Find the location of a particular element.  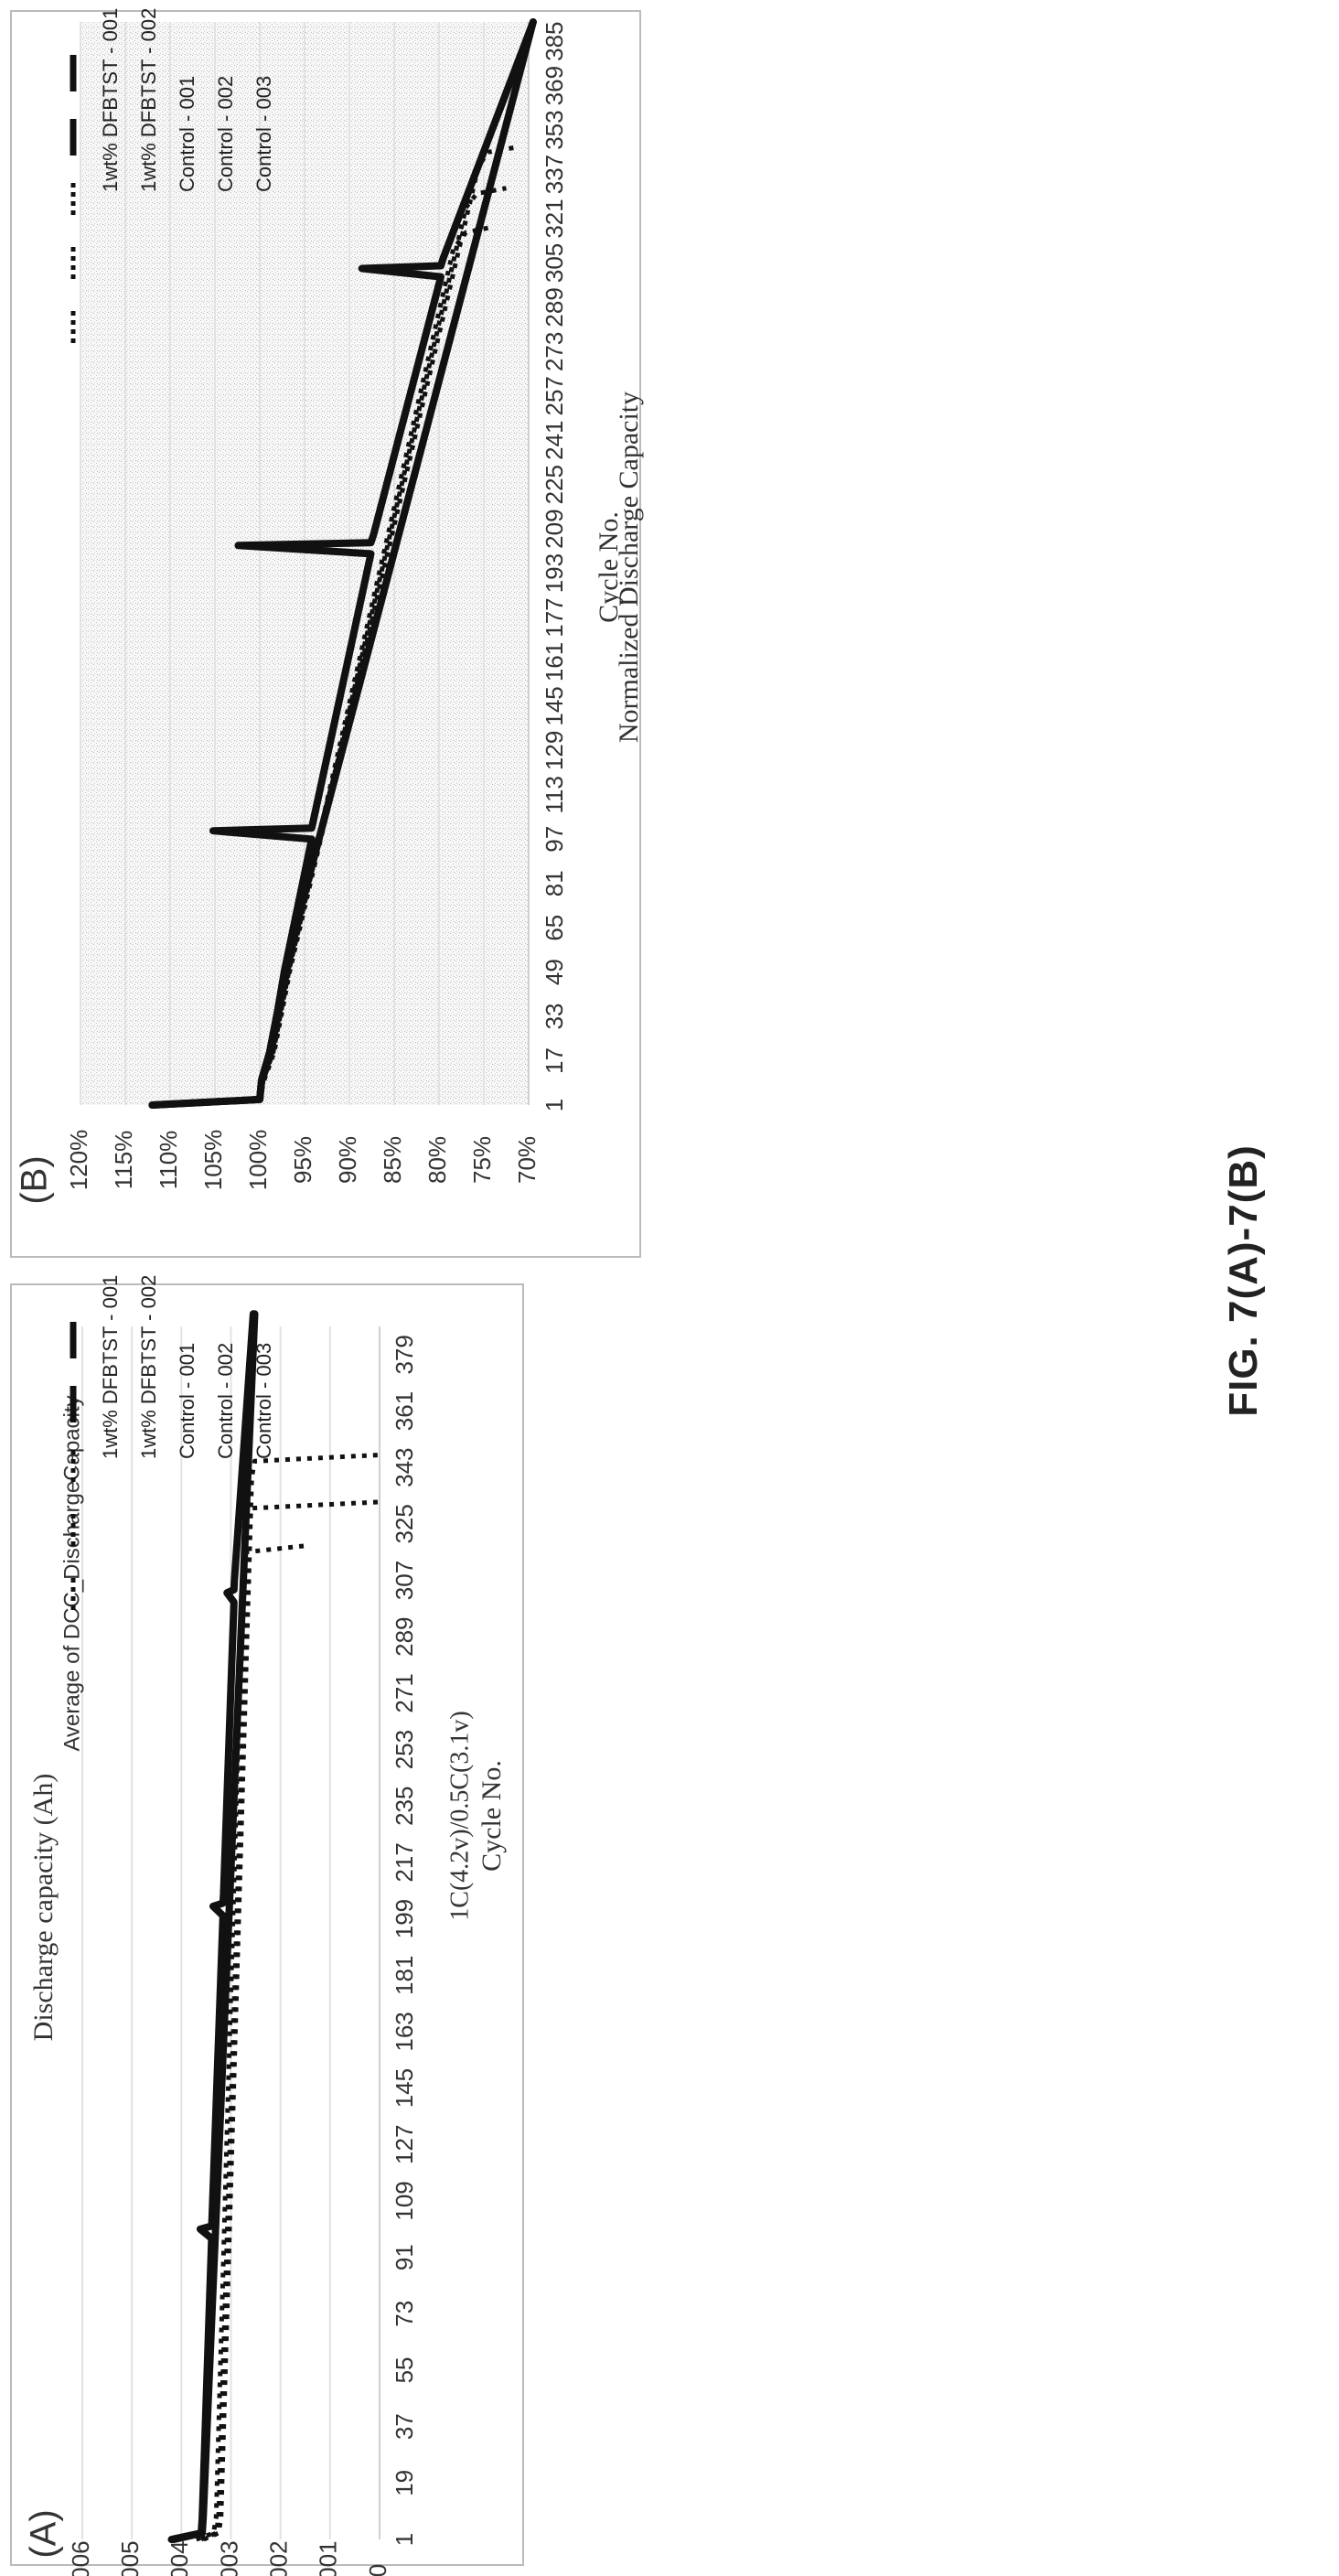

y-tick-label: 70% is located at coordinates (527, 1160).